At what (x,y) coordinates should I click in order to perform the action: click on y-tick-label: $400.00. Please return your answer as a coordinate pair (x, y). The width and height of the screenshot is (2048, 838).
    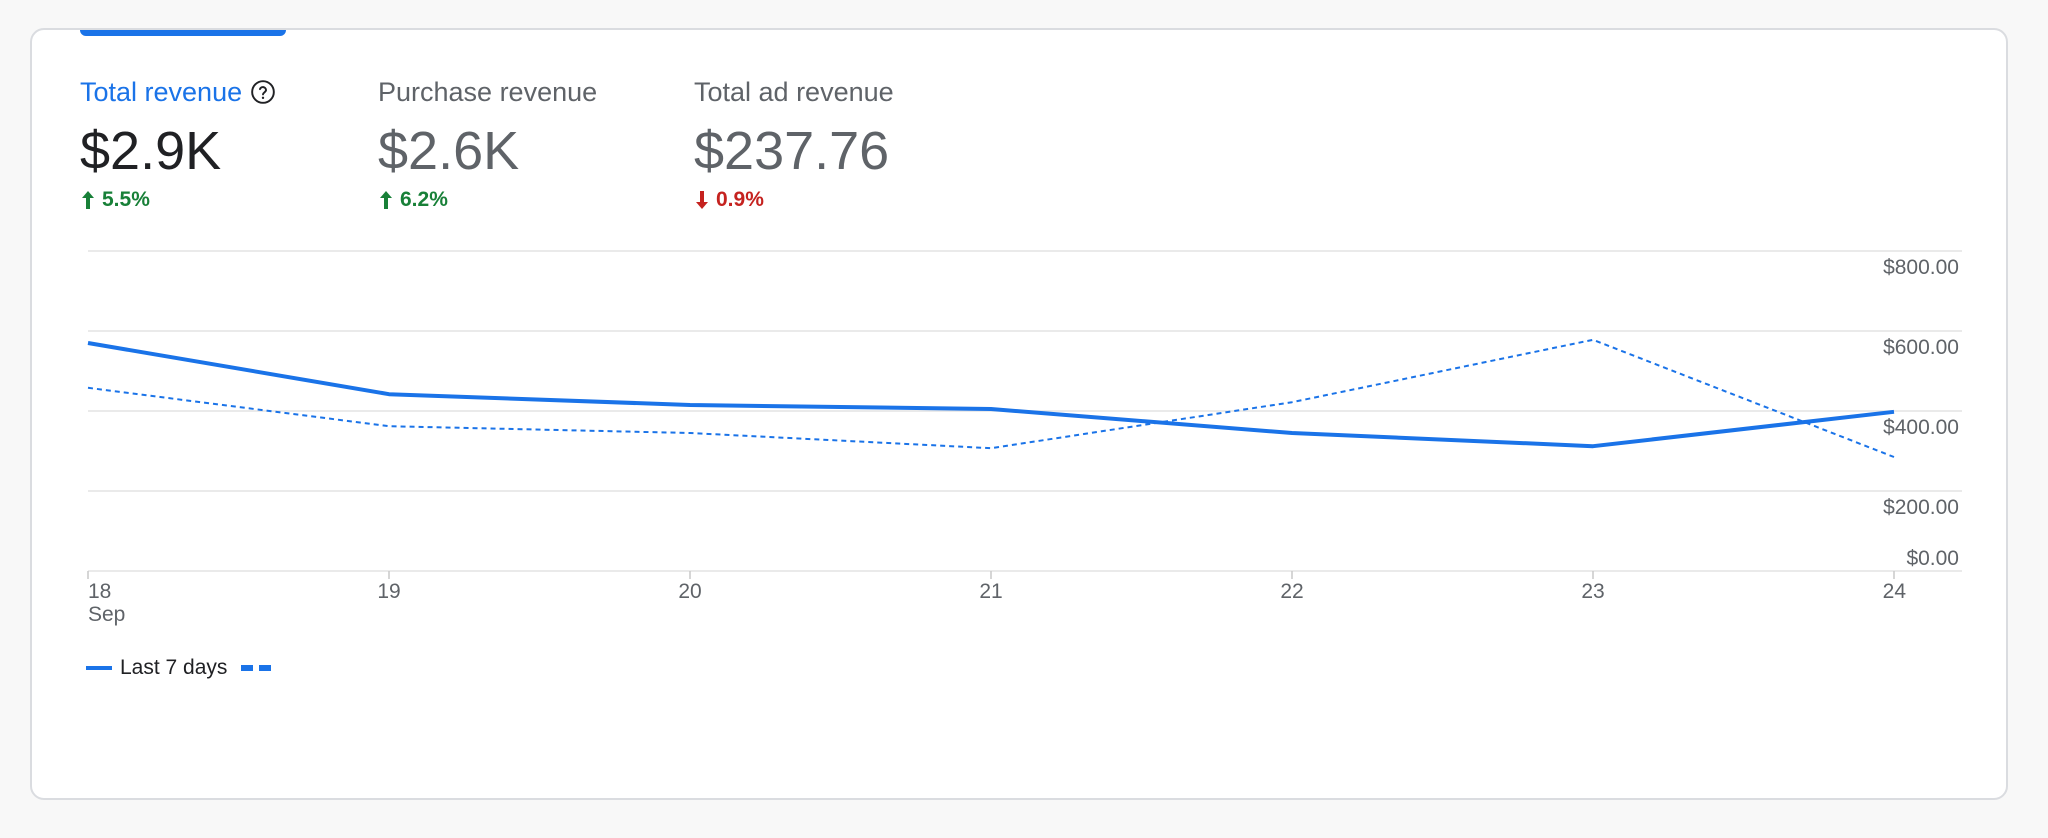
    Looking at the image, I should click on (1921, 427).